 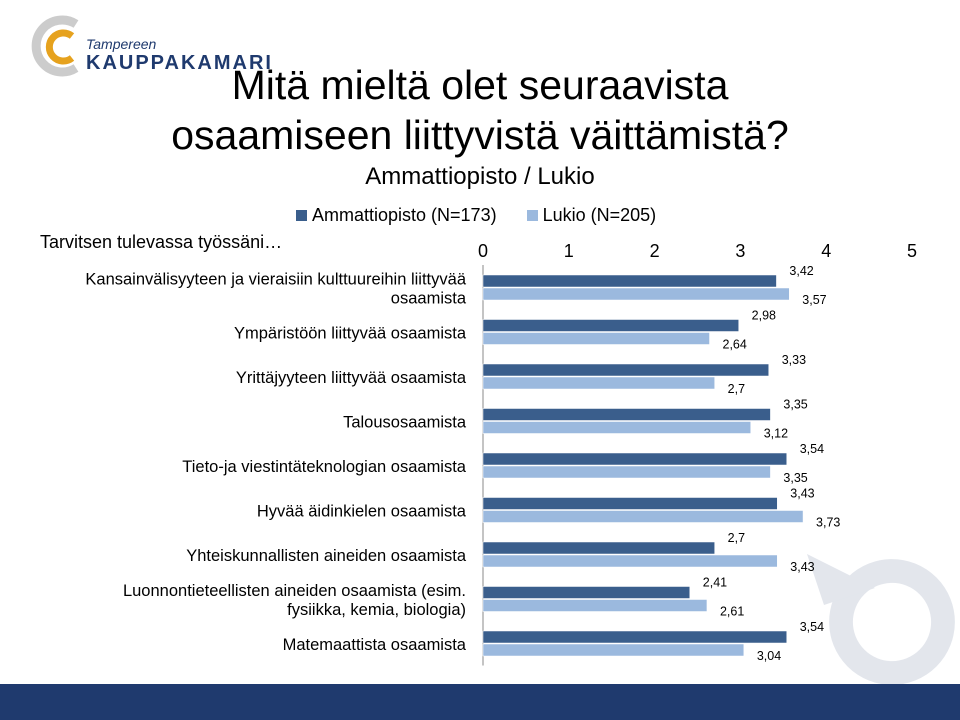 I want to click on legend-label-series2: Lukio (N=205), so click(x=599, y=215).